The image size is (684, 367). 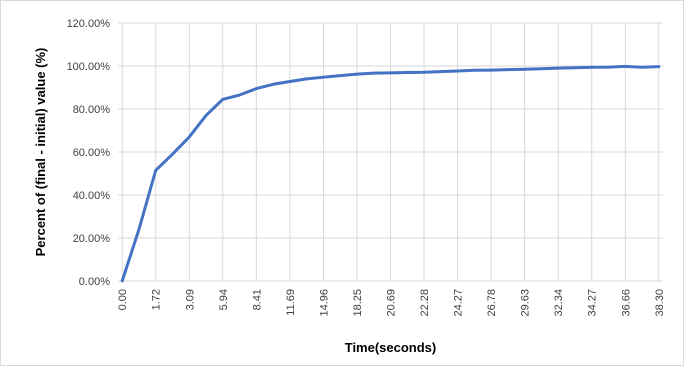 What do you see at coordinates (291, 302) in the screenshot?
I see `x-tick-label: 11.69` at bounding box center [291, 302].